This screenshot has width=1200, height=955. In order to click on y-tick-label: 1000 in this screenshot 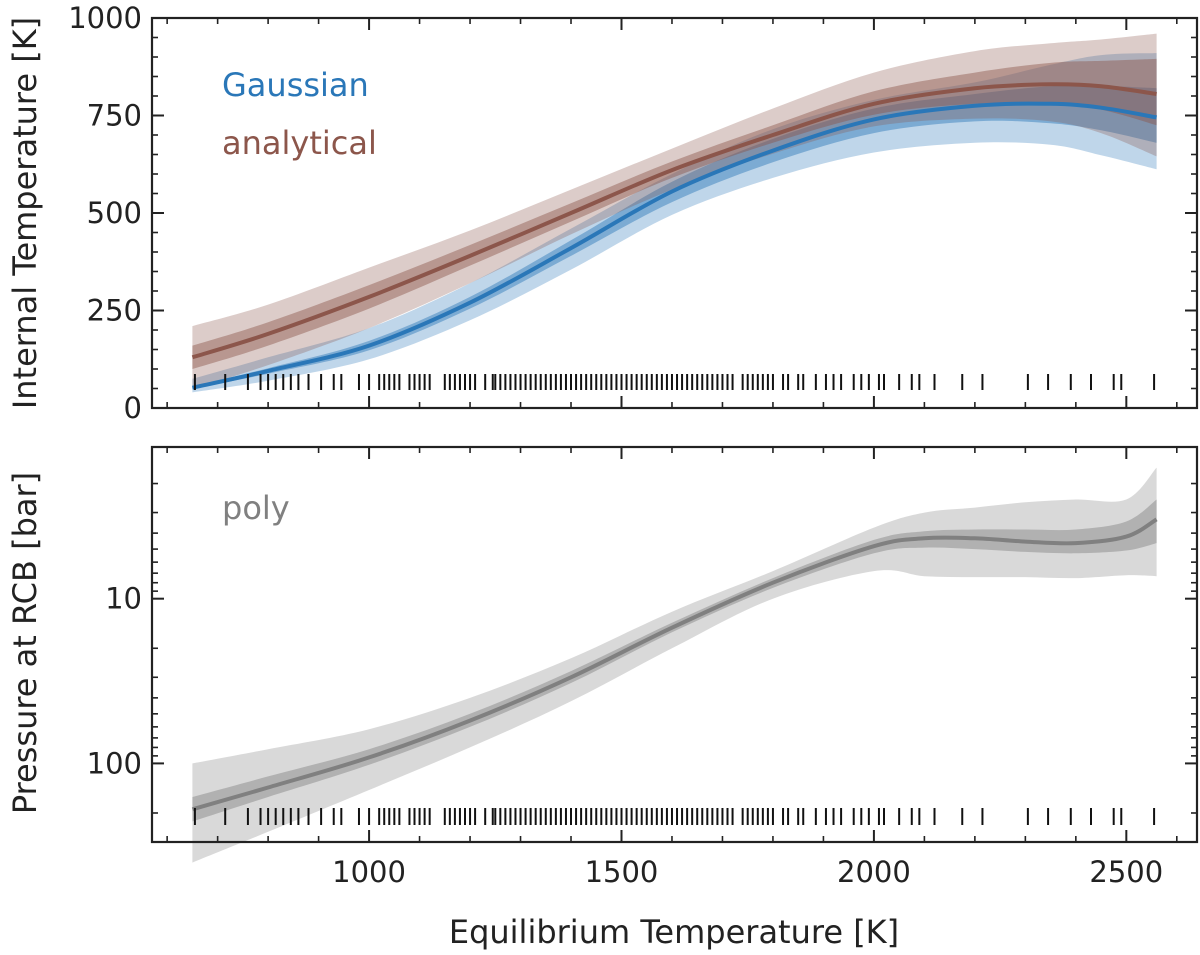, I will do `click(105, 18)`.